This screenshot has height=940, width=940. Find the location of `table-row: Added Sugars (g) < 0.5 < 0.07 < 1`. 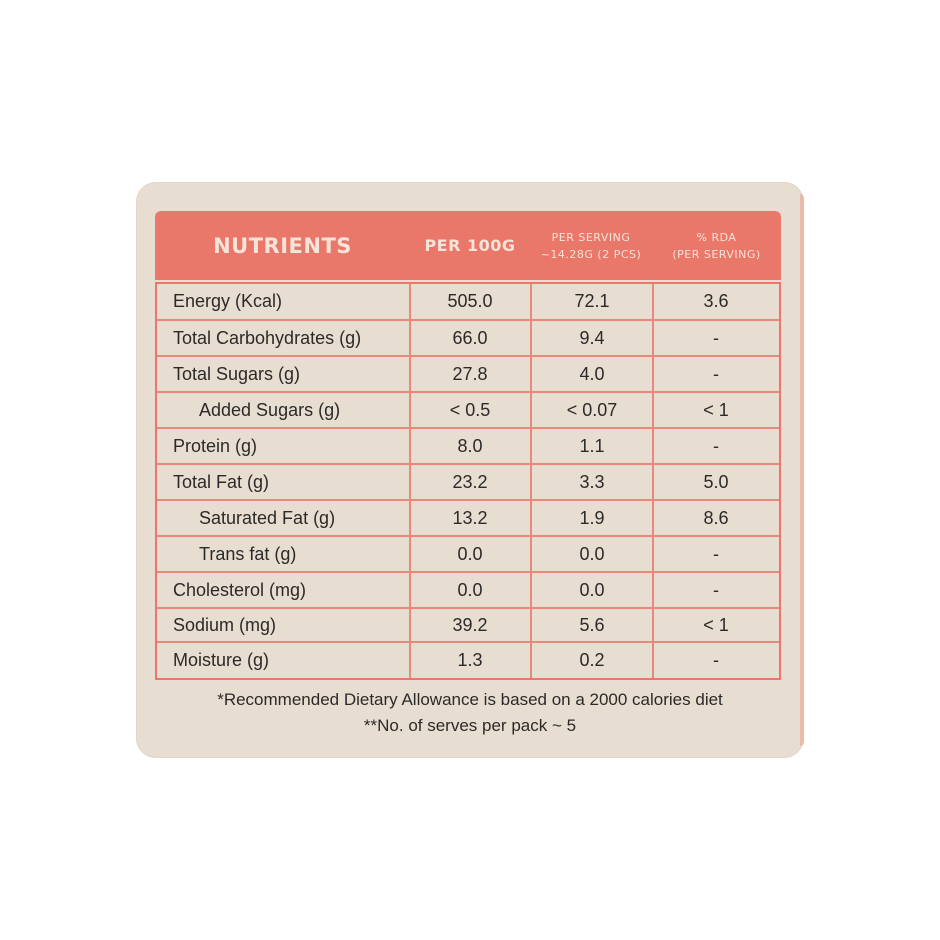

table-row: Added Sugars (g) < 0.5 < 0.07 < 1 is located at coordinates (468, 411).